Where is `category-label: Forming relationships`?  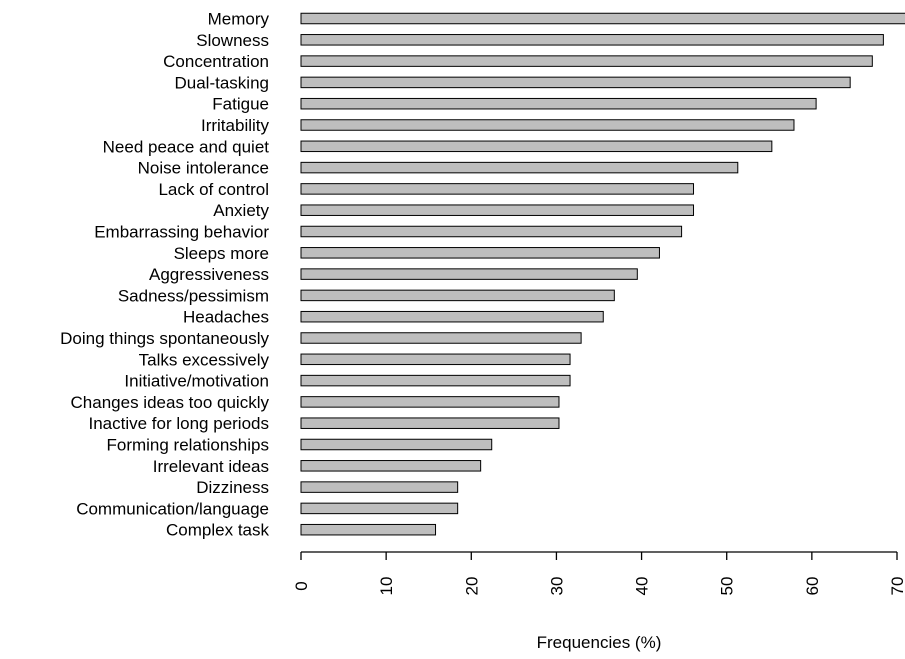
category-label: Forming relationships is located at coordinates (187, 445).